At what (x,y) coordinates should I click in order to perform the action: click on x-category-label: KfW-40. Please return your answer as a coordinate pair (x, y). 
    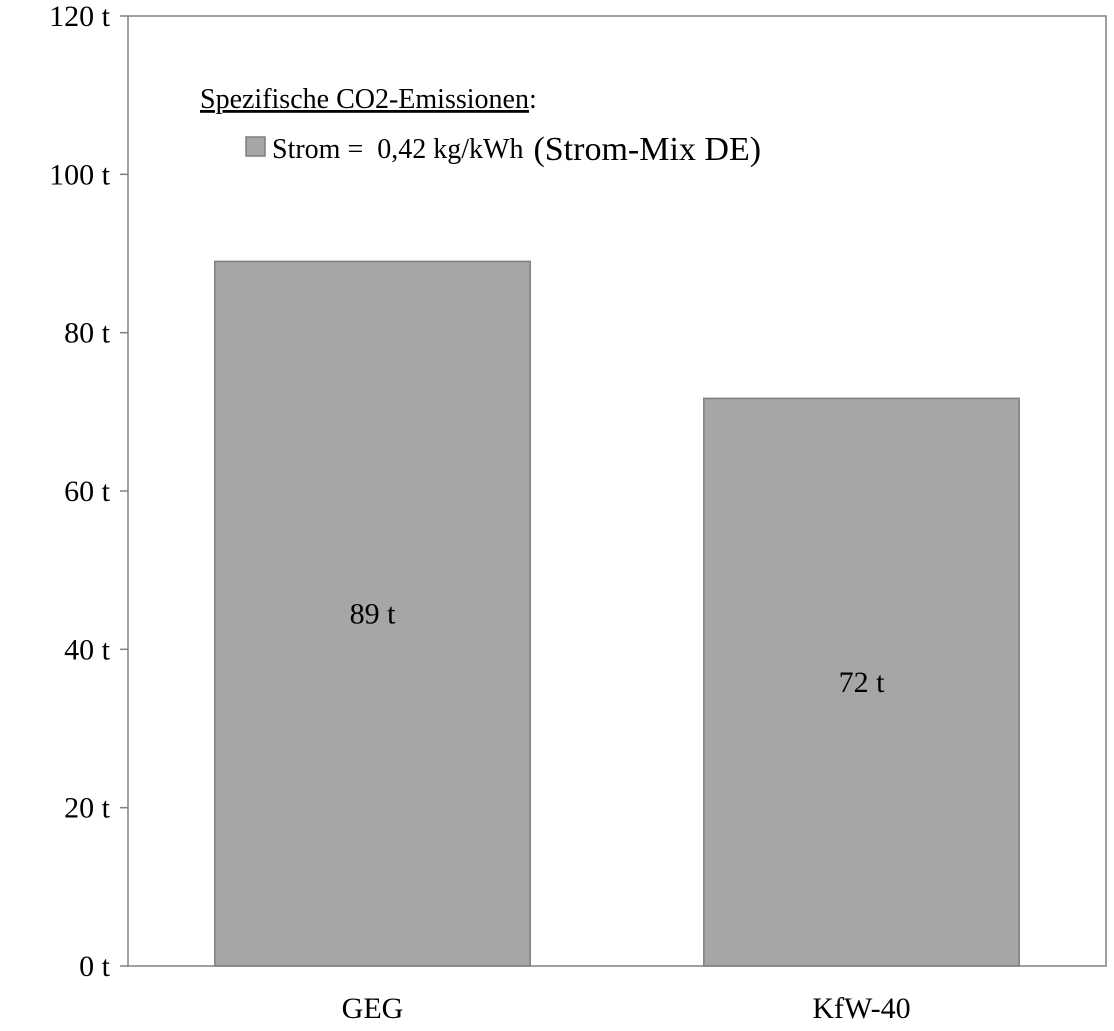
    Looking at the image, I should click on (861, 1008).